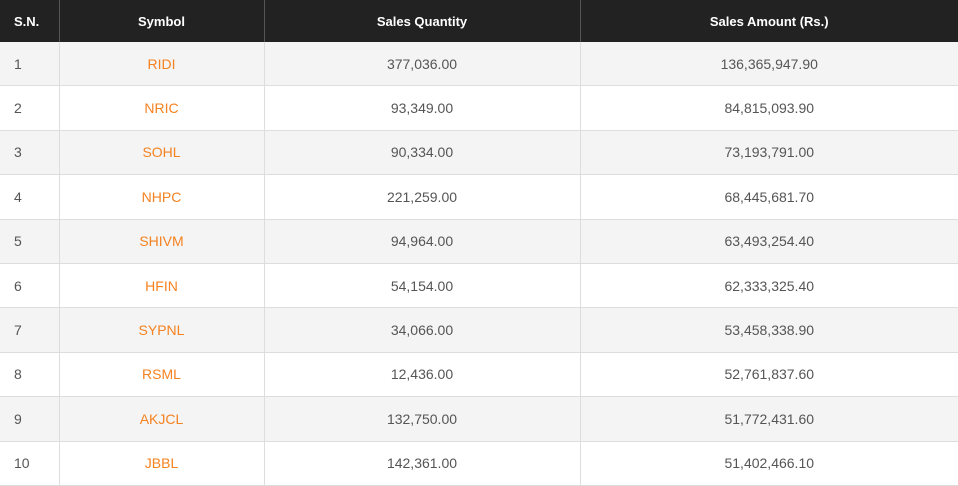 The width and height of the screenshot is (958, 486). Describe the element at coordinates (769, 286) in the screenshot. I see `cell-sales-amount: 62,333,325.40` at that location.